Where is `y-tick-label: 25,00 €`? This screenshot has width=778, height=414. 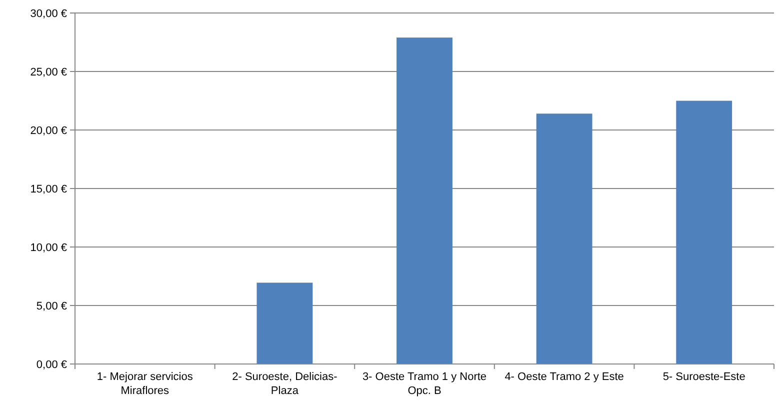
y-tick-label: 25,00 € is located at coordinates (48, 72).